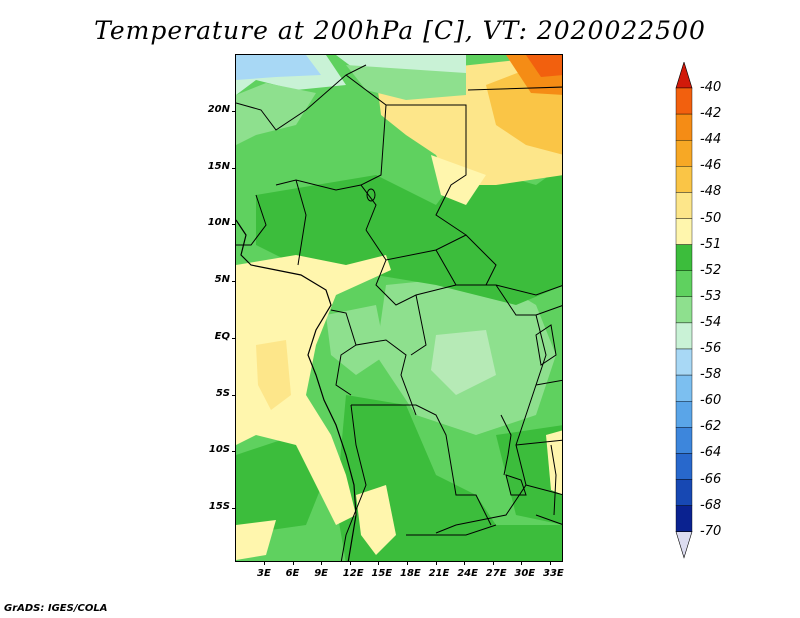  What do you see at coordinates (219, 450) in the screenshot?
I see `lat-label: 10S` at bounding box center [219, 450].